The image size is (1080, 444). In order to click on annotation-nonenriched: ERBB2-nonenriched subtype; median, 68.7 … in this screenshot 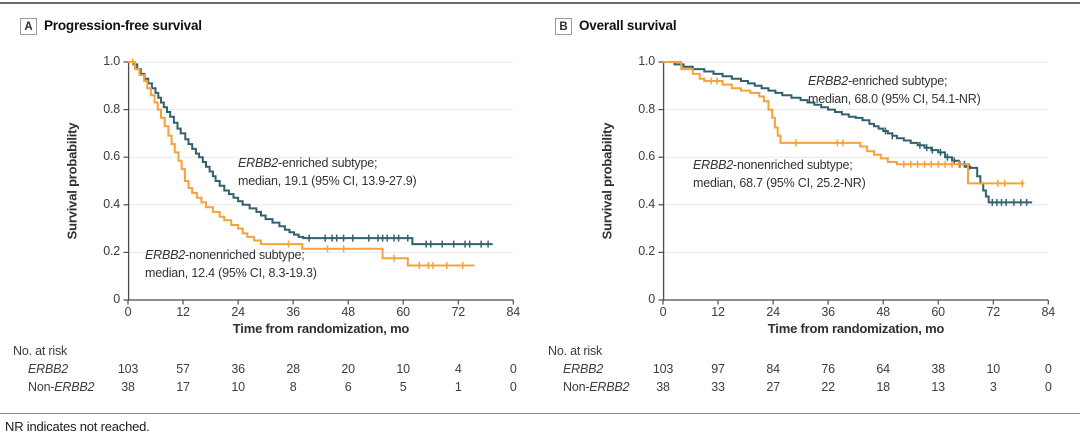, I will do `click(779, 174)`.